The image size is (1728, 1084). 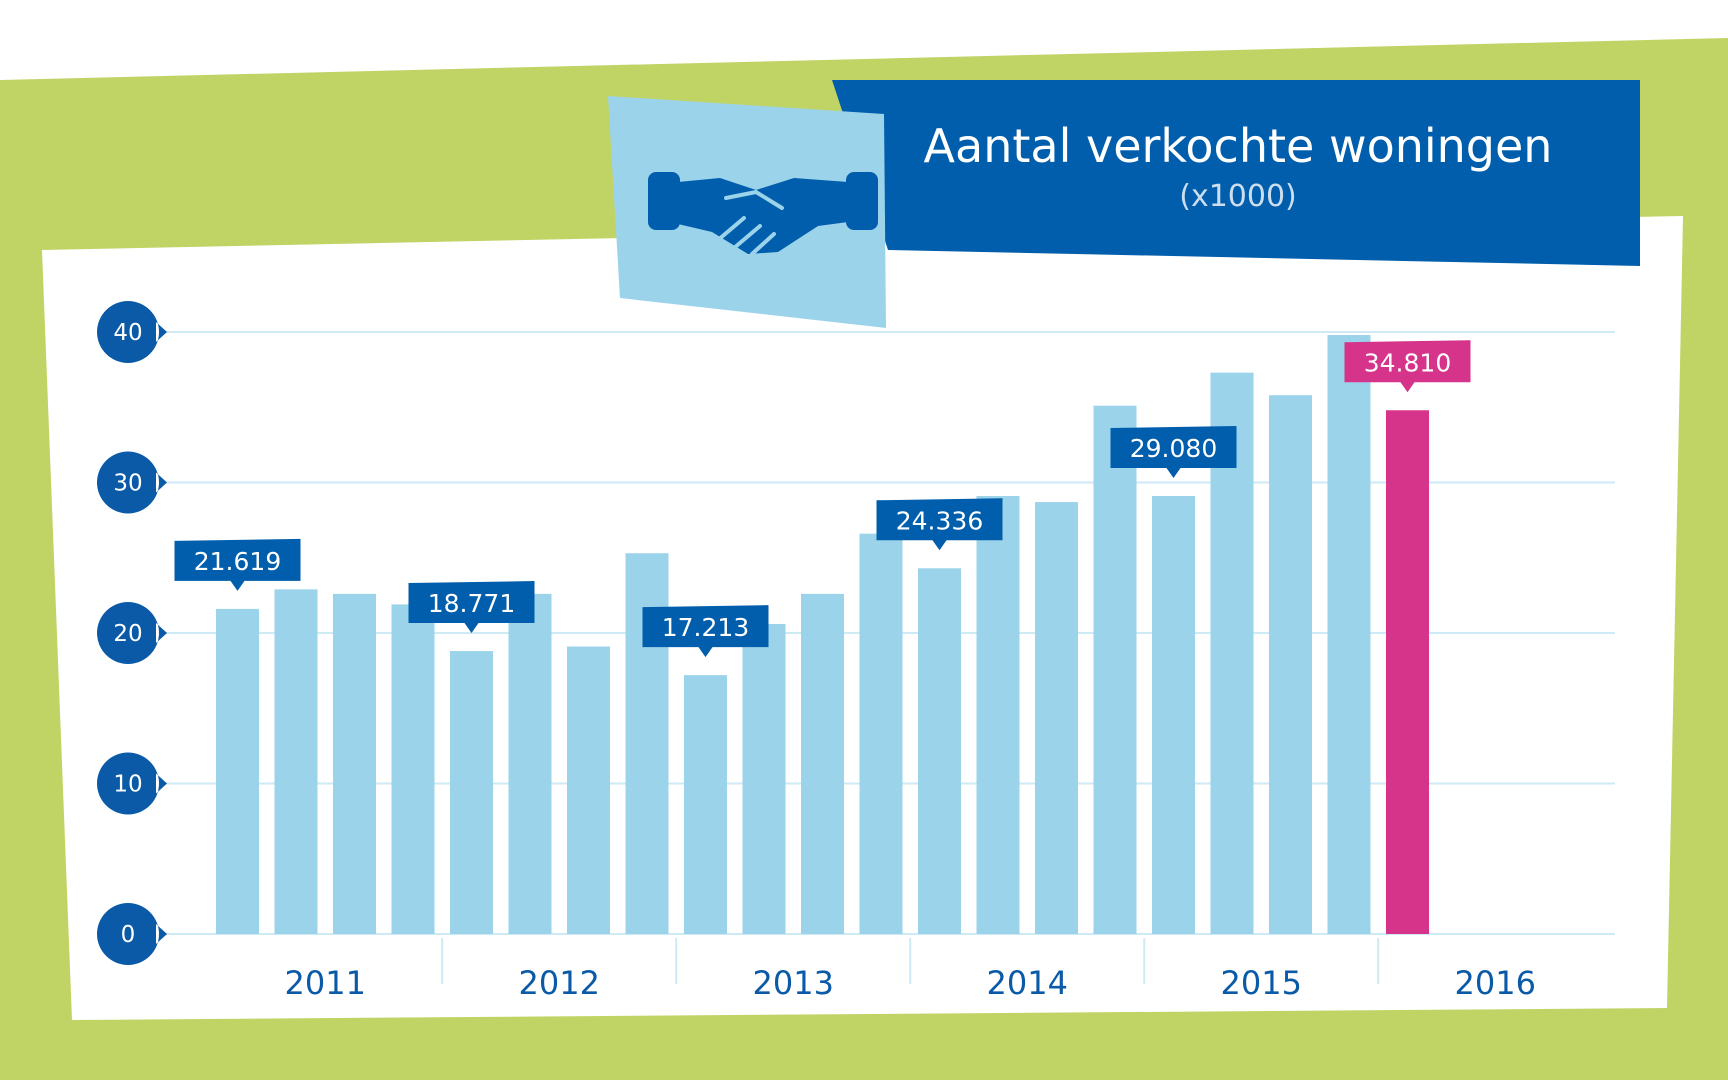 What do you see at coordinates (793, 983) in the screenshot?
I see `year-label: 2013` at bounding box center [793, 983].